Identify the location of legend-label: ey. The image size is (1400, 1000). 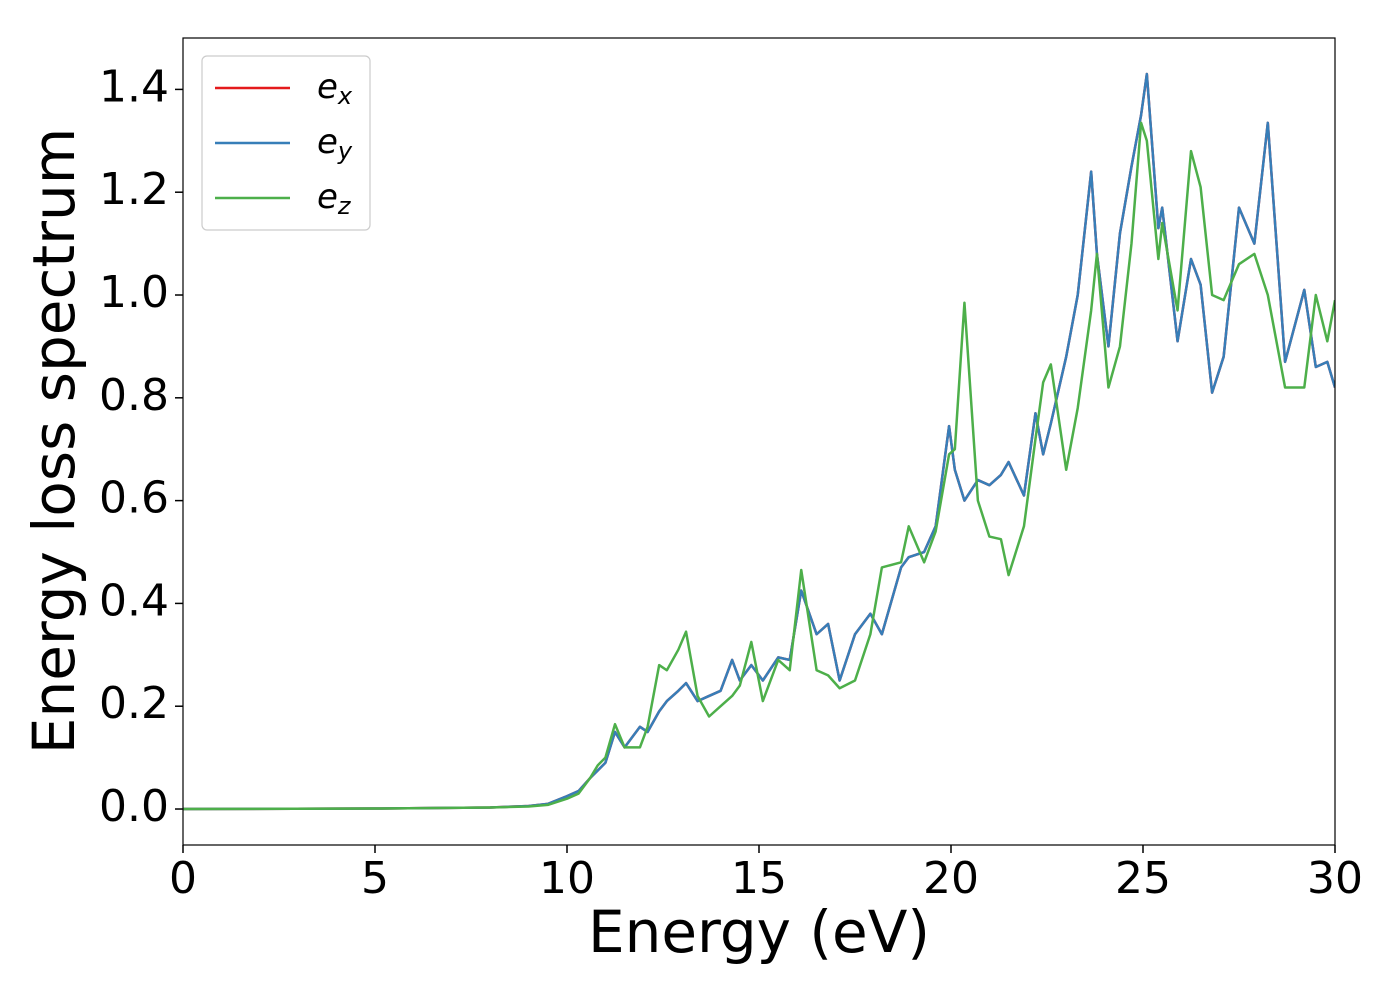
(335, 144).